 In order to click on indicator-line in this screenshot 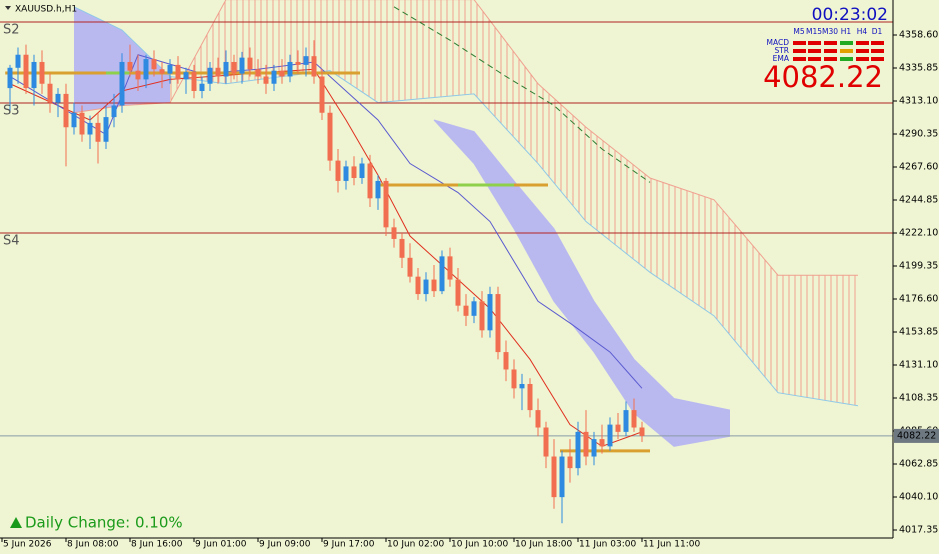, I will do `click(522, 94)`.